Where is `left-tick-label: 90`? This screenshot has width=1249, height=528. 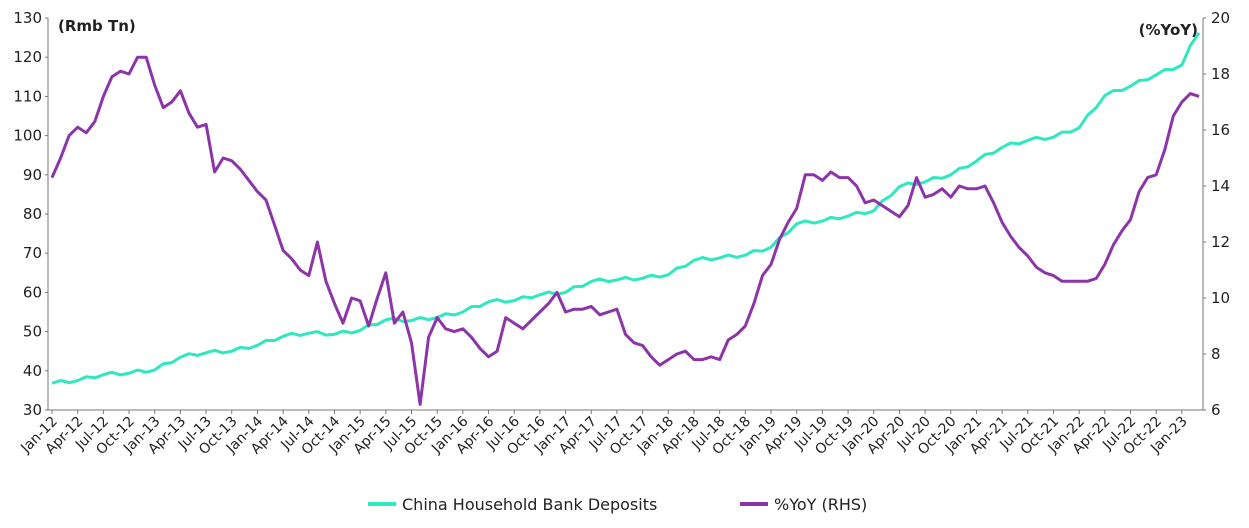 left-tick-label: 90 is located at coordinates (32, 175).